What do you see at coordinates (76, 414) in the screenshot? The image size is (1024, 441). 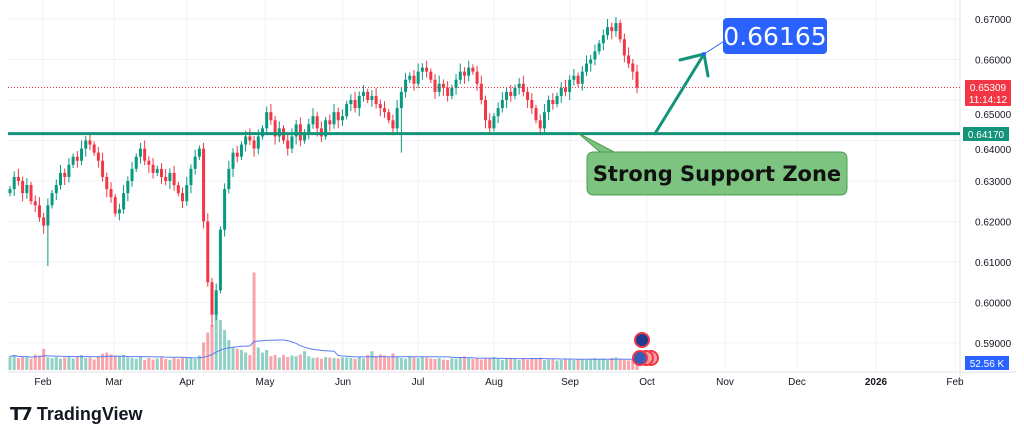 I see `tradingview-logo: T7 TradingView` at bounding box center [76, 414].